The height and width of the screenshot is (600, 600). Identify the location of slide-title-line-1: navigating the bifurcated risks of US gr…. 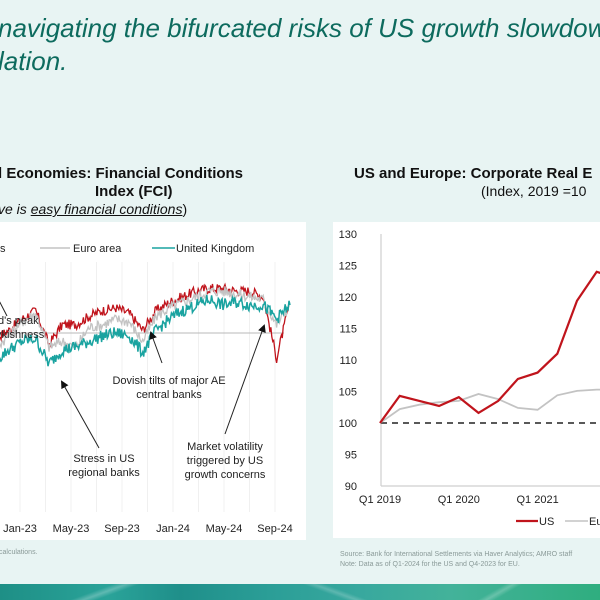
(300, 28).